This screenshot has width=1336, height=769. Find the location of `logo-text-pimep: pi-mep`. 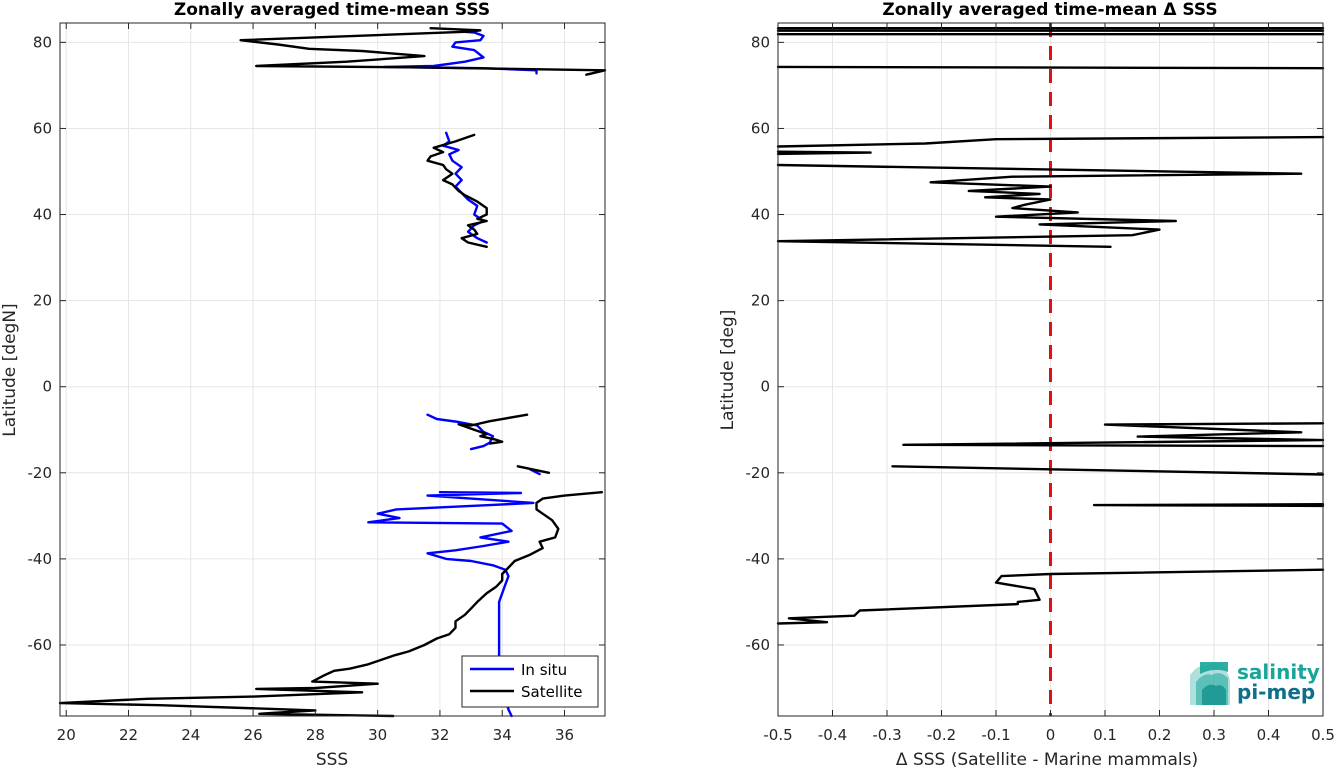

logo-text-pimep: pi-mep is located at coordinates (1276, 692).